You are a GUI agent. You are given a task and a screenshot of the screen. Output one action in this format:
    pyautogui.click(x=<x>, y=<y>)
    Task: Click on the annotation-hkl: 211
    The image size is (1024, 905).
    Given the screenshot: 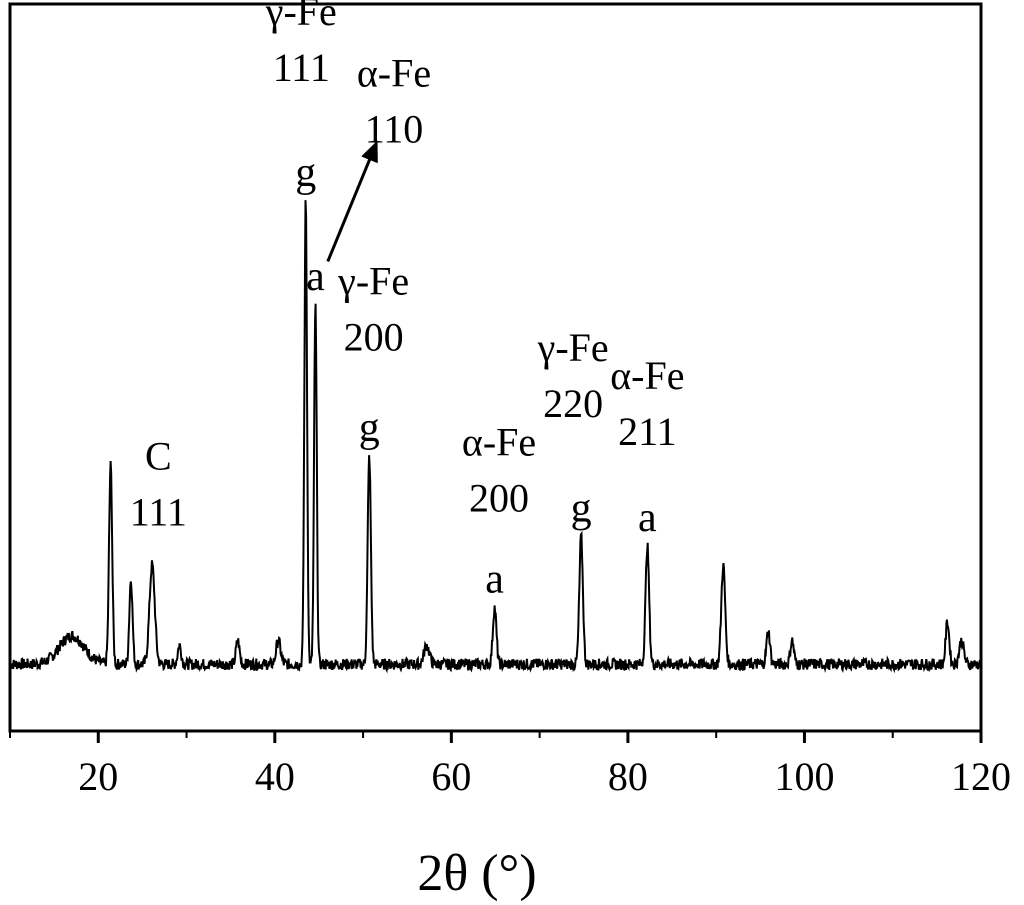 What is the action you would take?
    pyautogui.click(x=647, y=431)
    